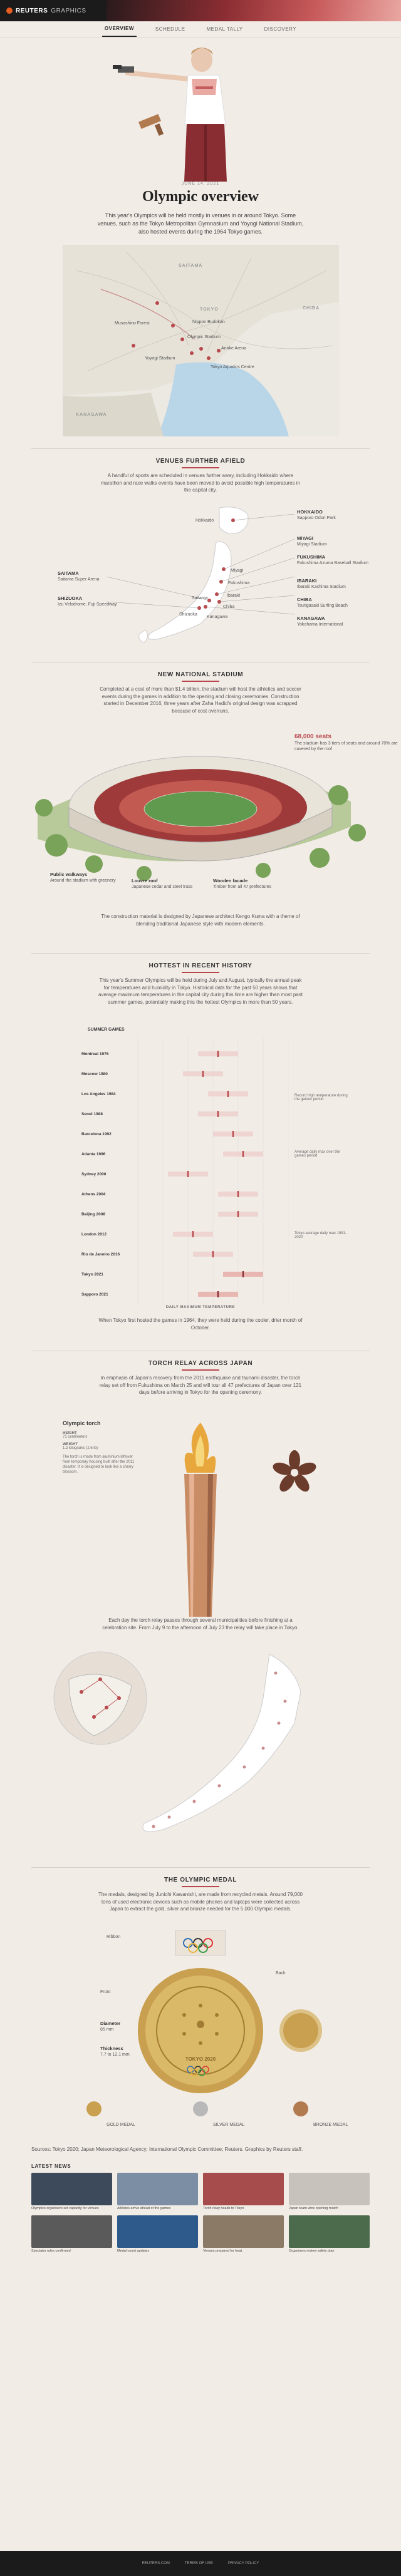  Describe the element at coordinates (320, 621) in the screenshot. I see `away-right-5: KANAGAWA Yokohama International` at that location.